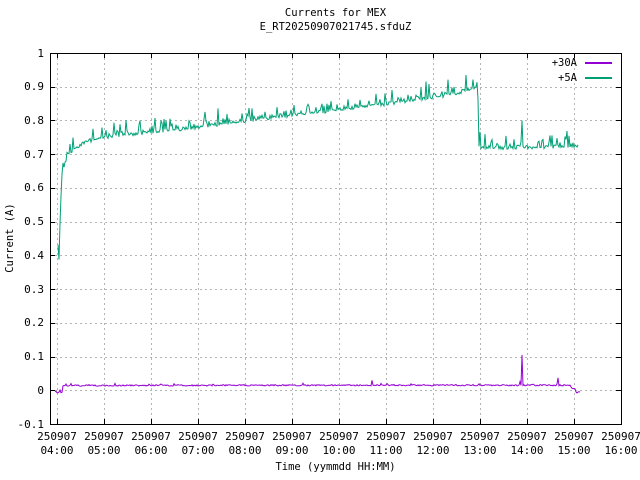  What do you see at coordinates (541, 77) in the screenshot?
I see `legend-entry-5a: +5A` at bounding box center [541, 77].